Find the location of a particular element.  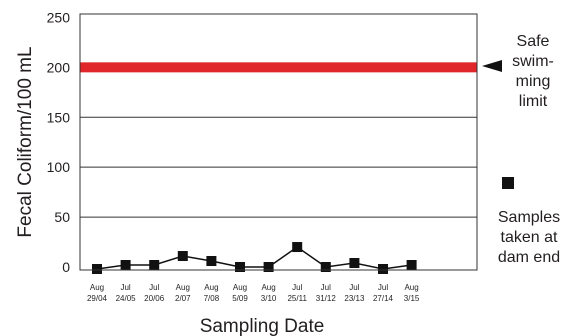

y-tick-label: 100 is located at coordinates (59, 167).